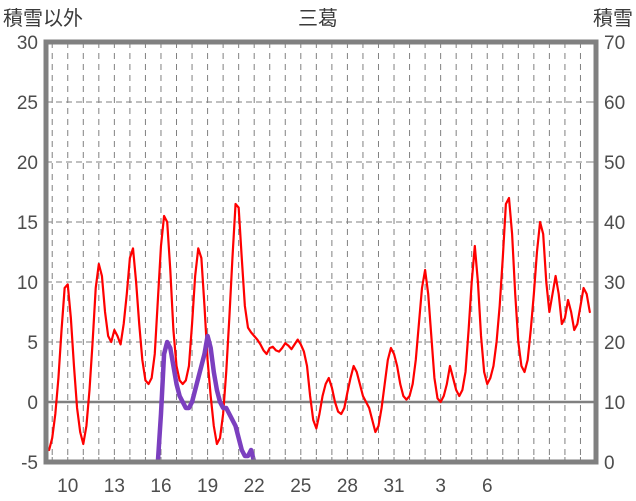 The height and width of the screenshot is (501, 636). I want to click on x-tick-label: 16, so click(160, 486).